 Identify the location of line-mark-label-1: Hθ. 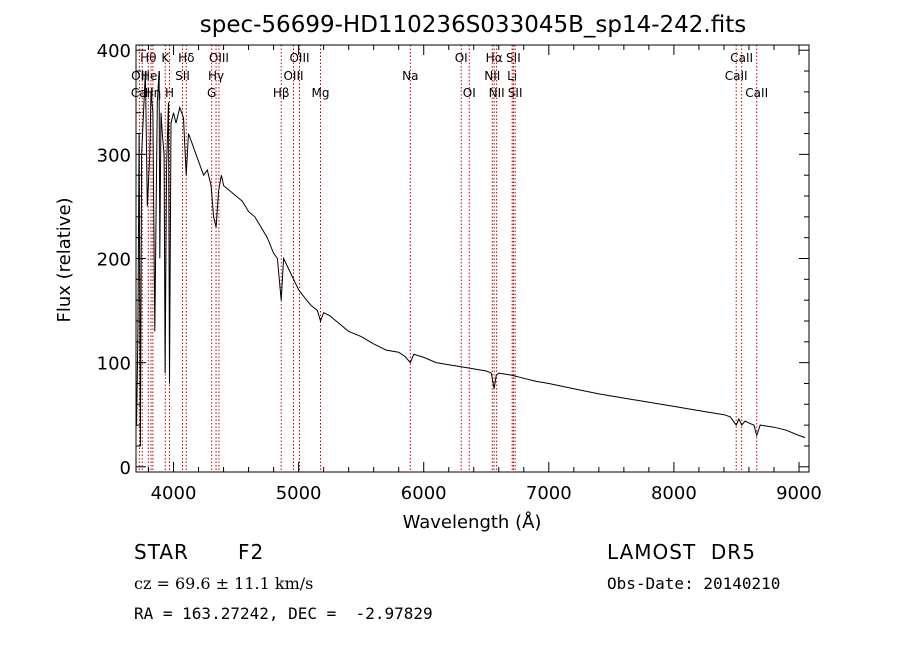
(148, 58).